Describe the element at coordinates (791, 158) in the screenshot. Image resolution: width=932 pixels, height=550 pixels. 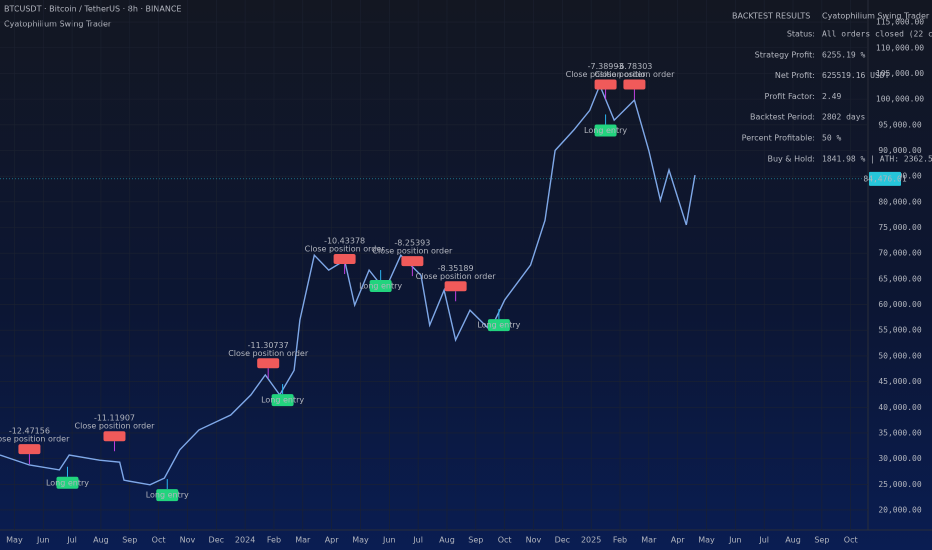
I see `table-row-label: Buy & Hold:` at that location.